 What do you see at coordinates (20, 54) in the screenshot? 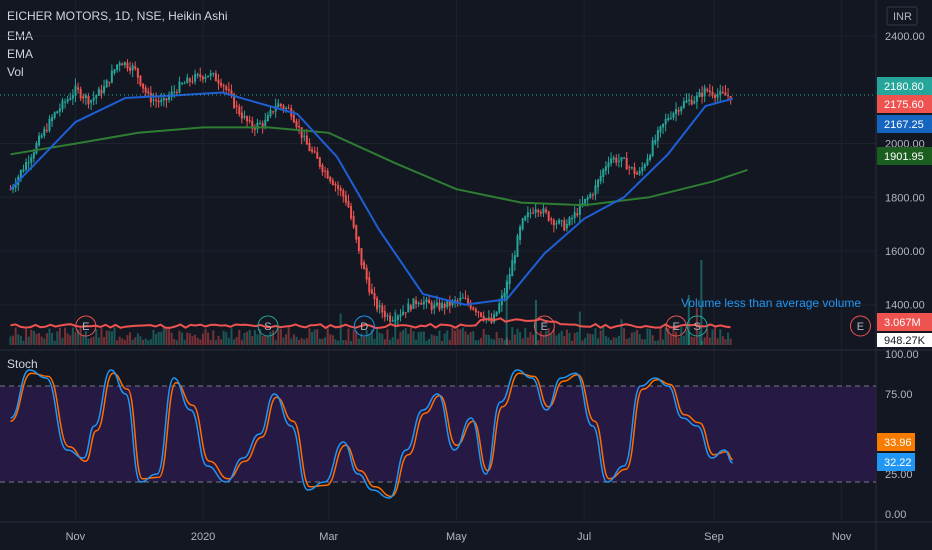
I see `legend-ema-2: EMA` at bounding box center [20, 54].